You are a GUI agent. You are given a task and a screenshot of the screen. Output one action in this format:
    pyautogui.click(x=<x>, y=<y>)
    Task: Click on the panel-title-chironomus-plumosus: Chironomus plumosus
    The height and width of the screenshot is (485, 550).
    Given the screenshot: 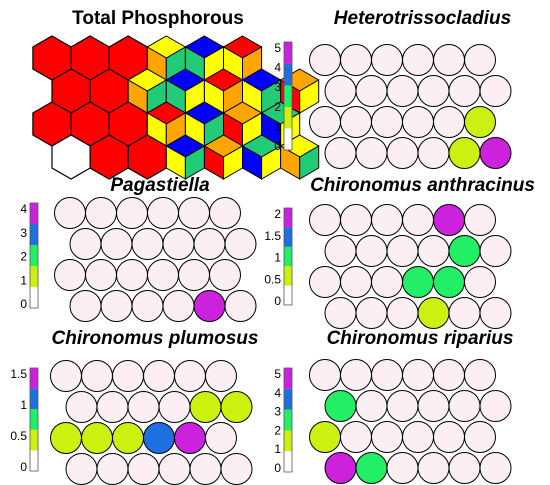 What is the action you would take?
    pyautogui.click(x=155, y=338)
    